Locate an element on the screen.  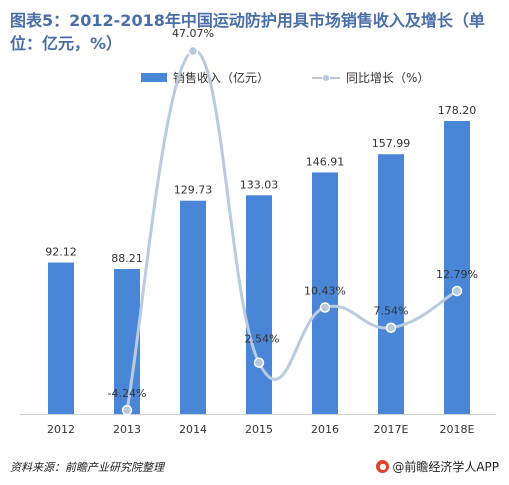
legend-label-revenue: 销售收入（亿元） is located at coordinates (221, 78).